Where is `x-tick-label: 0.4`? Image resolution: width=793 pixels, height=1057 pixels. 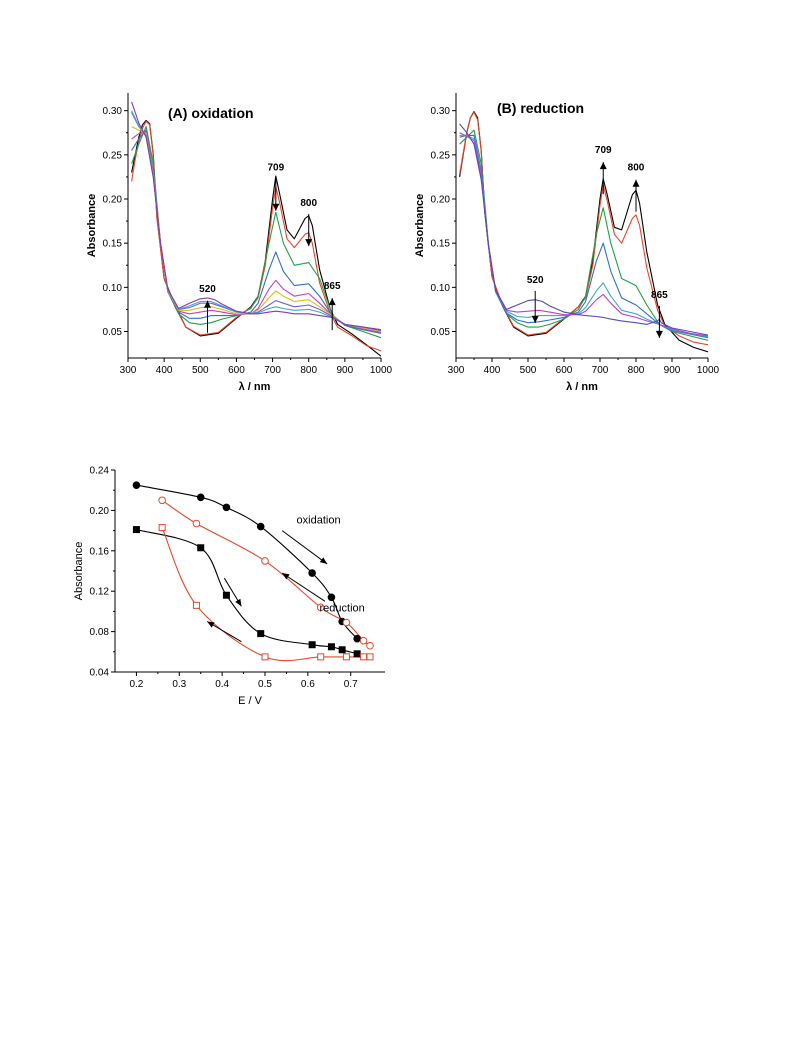
x-tick-label: 0.4 is located at coordinates (222, 684).